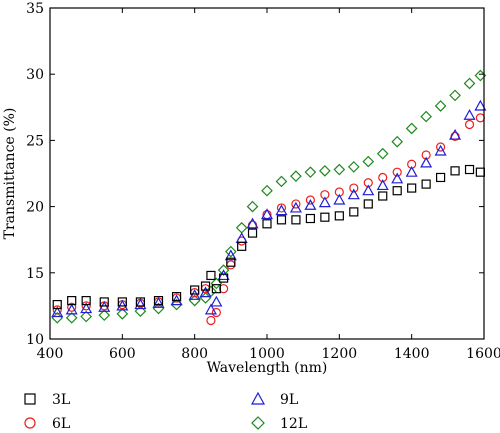  I want to click on legend-marker-9L, so click(258, 398).